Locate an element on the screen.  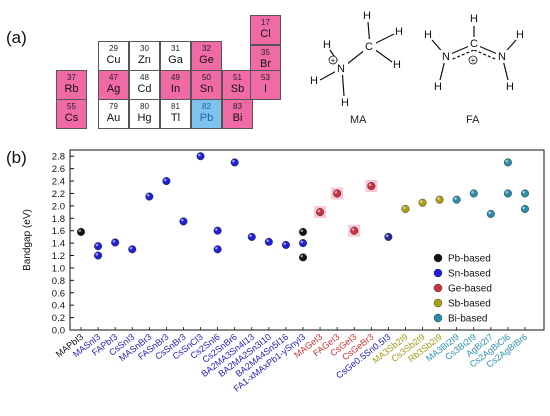
element-number: 79 is located at coordinates (113, 106).